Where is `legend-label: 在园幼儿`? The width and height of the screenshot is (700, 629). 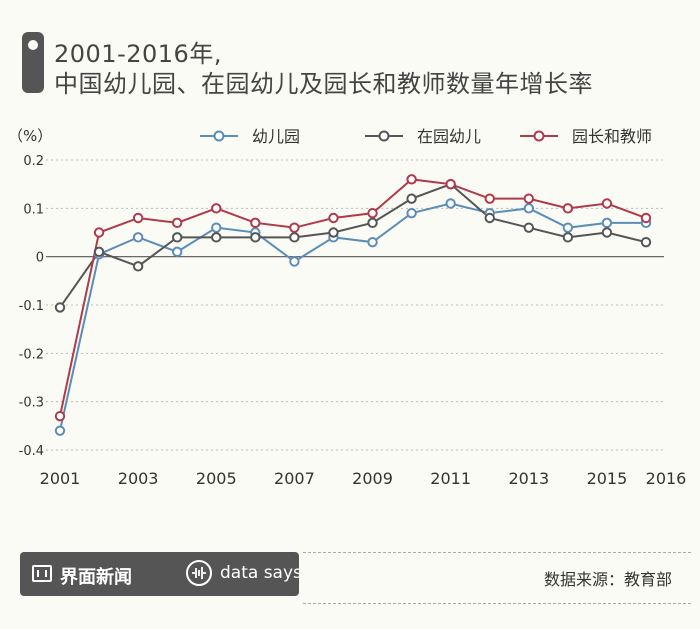
legend-label: 在园幼儿 is located at coordinates (449, 136).